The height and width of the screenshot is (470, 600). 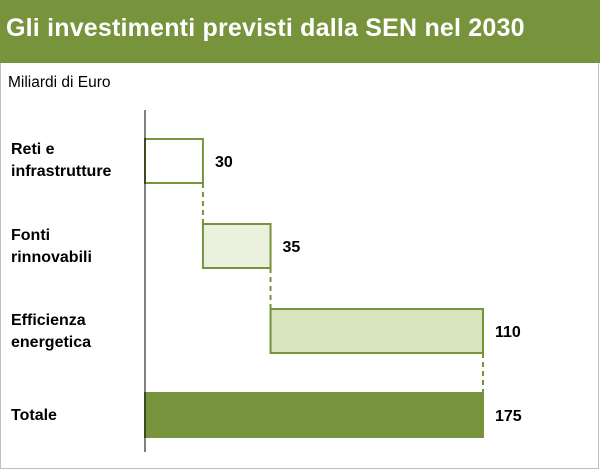 What do you see at coordinates (51, 246) in the screenshot?
I see `category-label-1: Fonti rinnovabili` at bounding box center [51, 246].